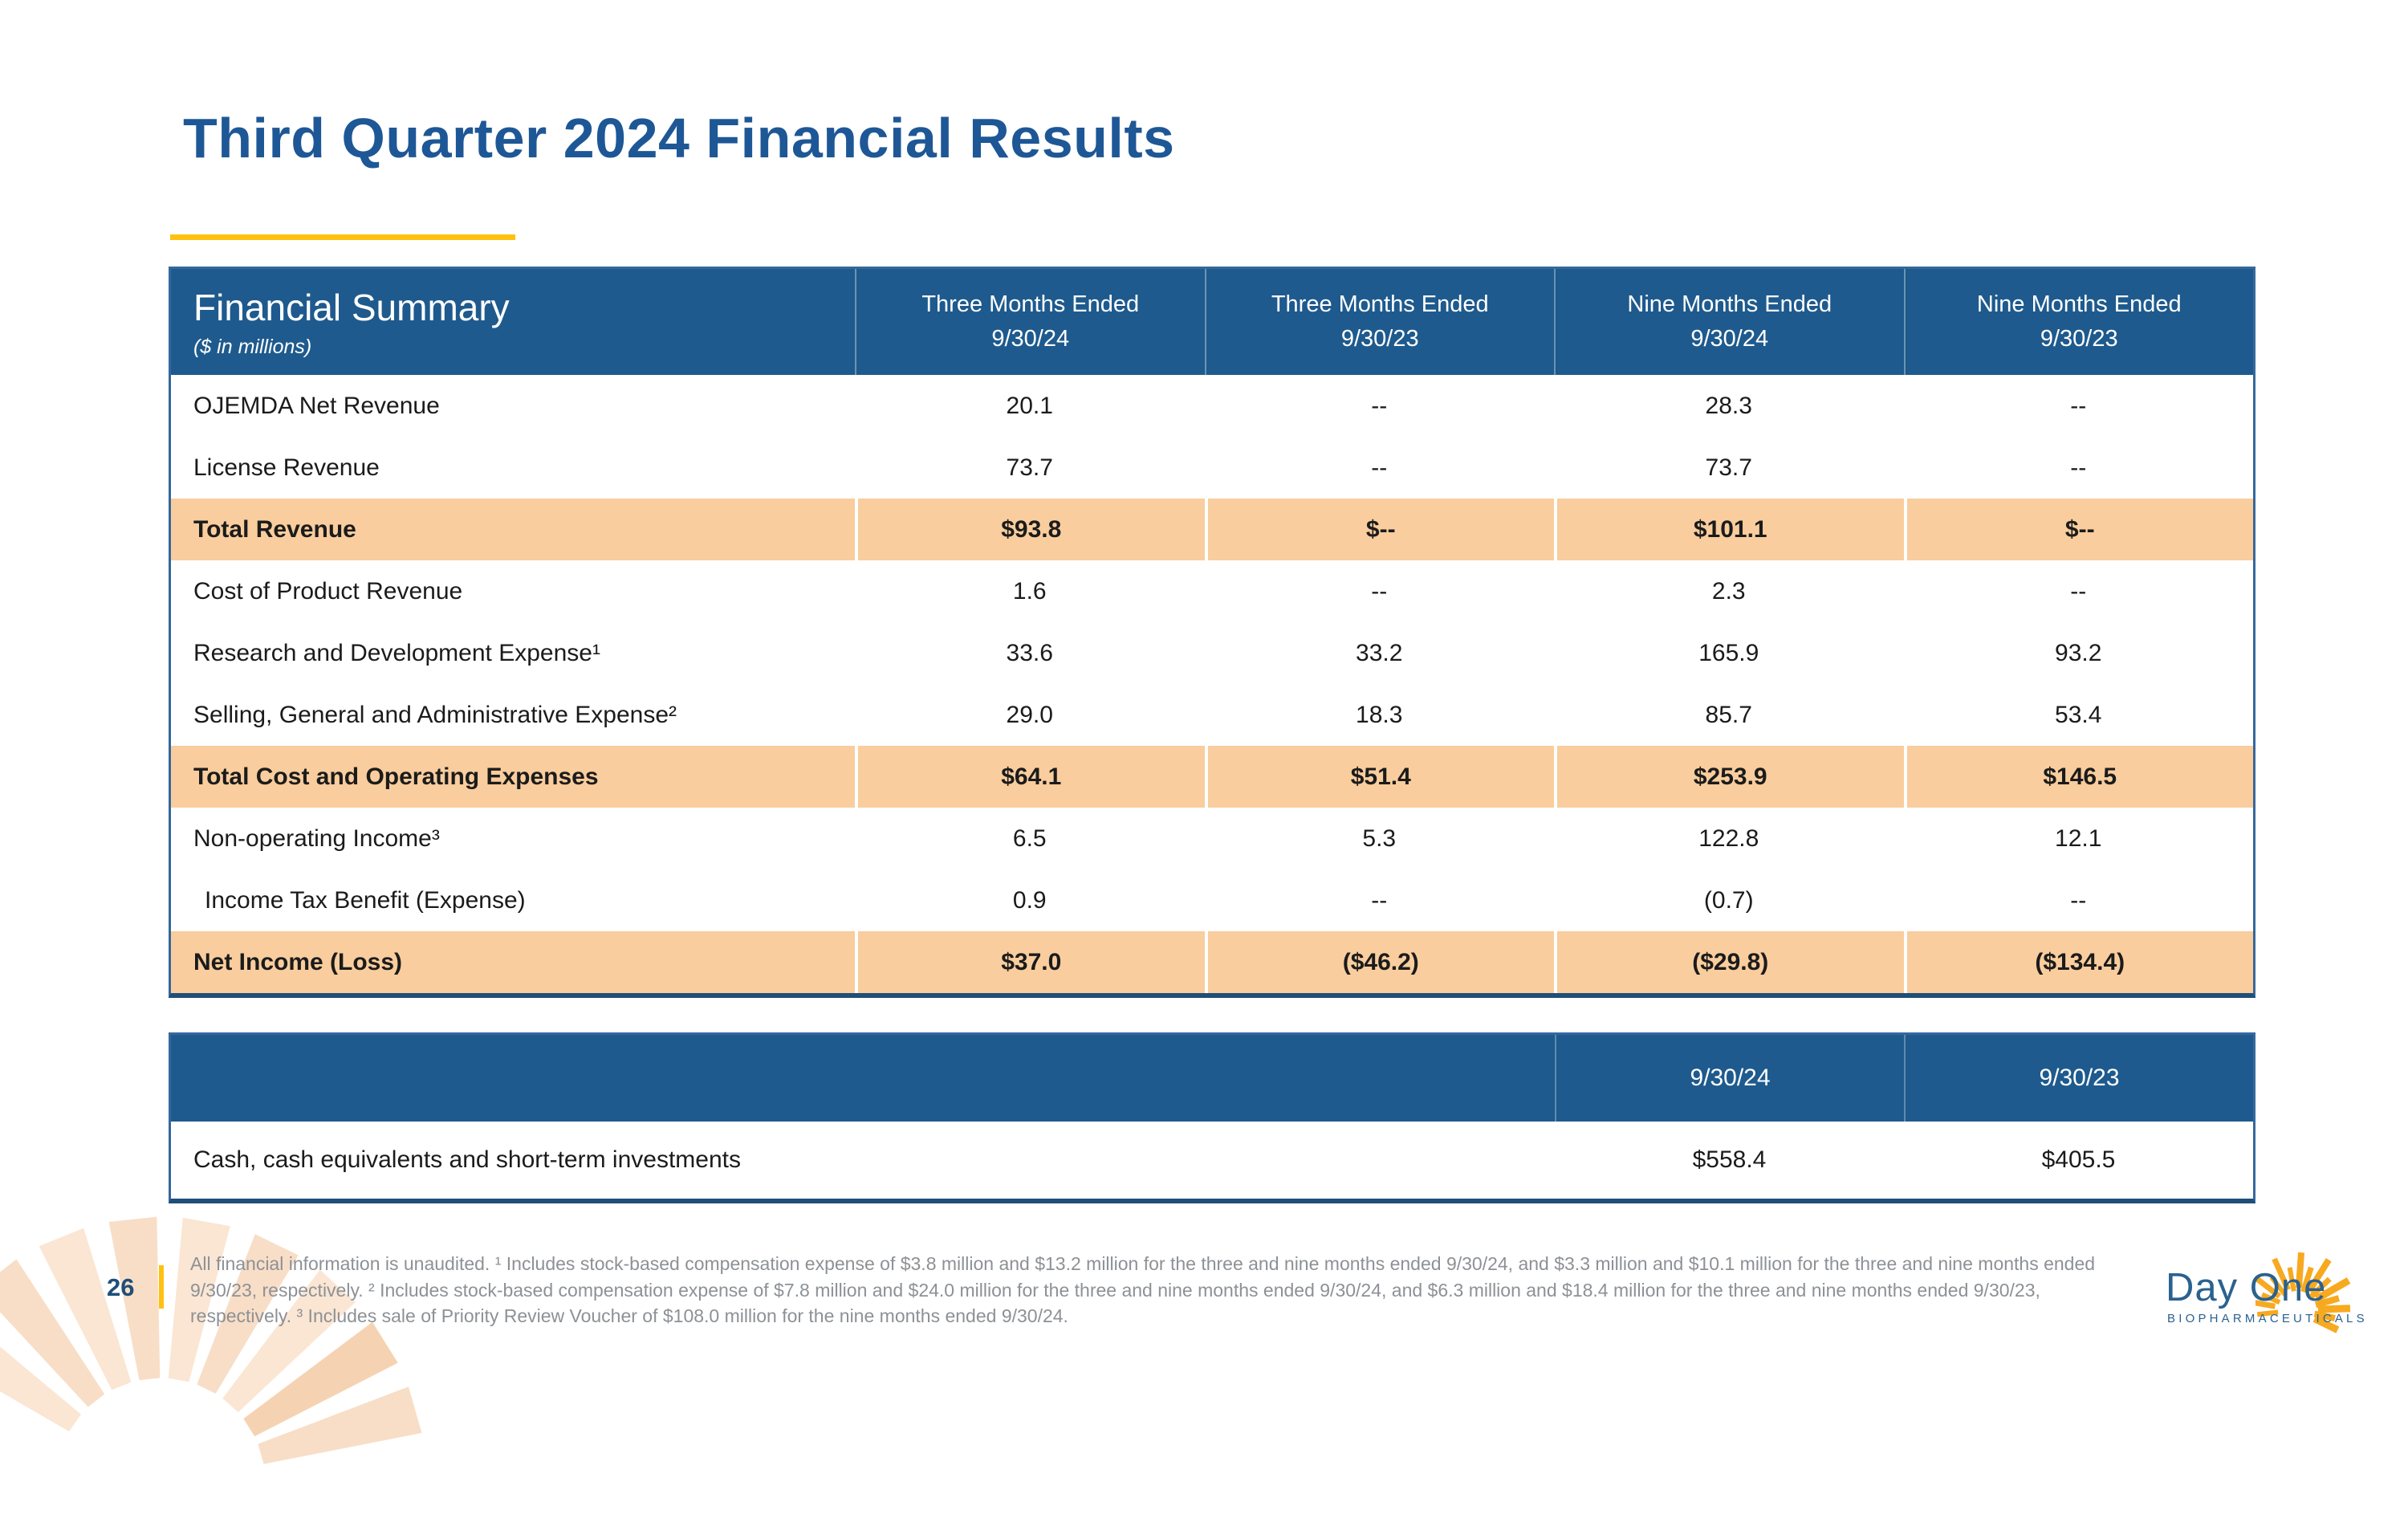 The height and width of the screenshot is (1539, 2408). I want to click on row-value: $405.5, so click(2078, 1160).